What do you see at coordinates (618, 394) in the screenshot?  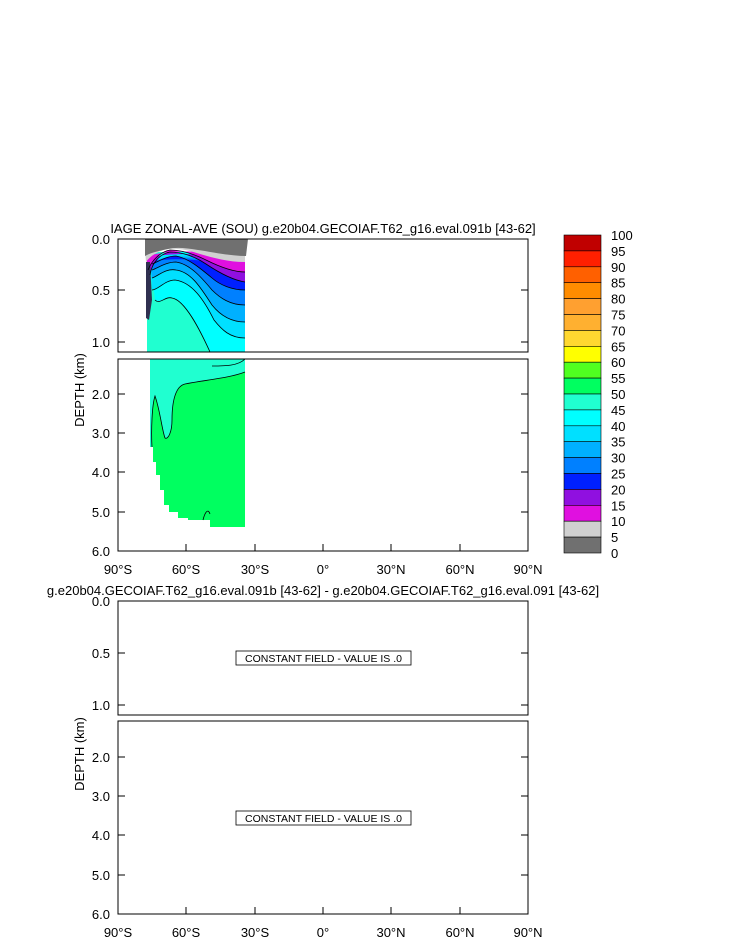 I see `colorbar-label: 50` at bounding box center [618, 394].